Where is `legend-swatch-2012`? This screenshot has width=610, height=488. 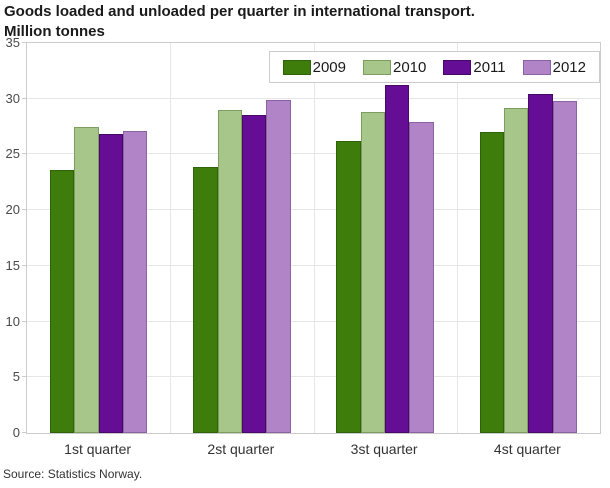
legend-swatch-2012 is located at coordinates (536, 67).